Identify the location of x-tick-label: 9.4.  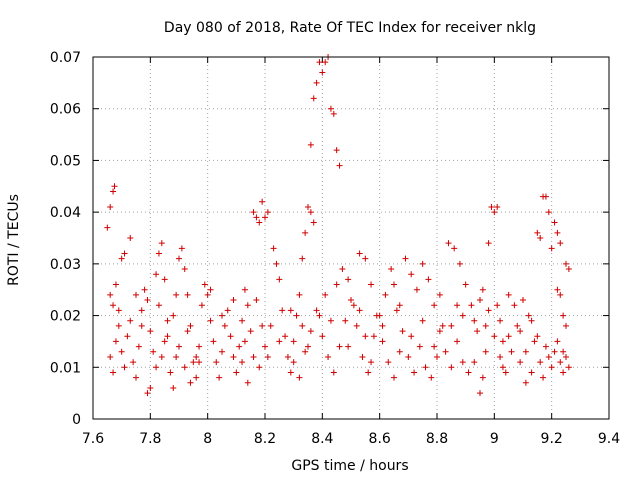
(609, 439).